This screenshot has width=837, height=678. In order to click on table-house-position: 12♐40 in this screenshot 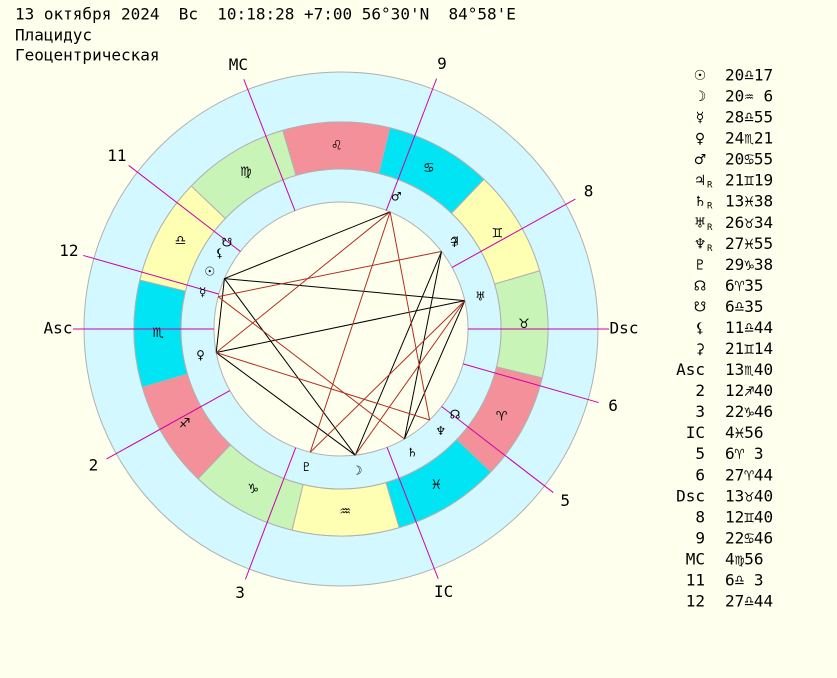, I will do `click(749, 390)`.